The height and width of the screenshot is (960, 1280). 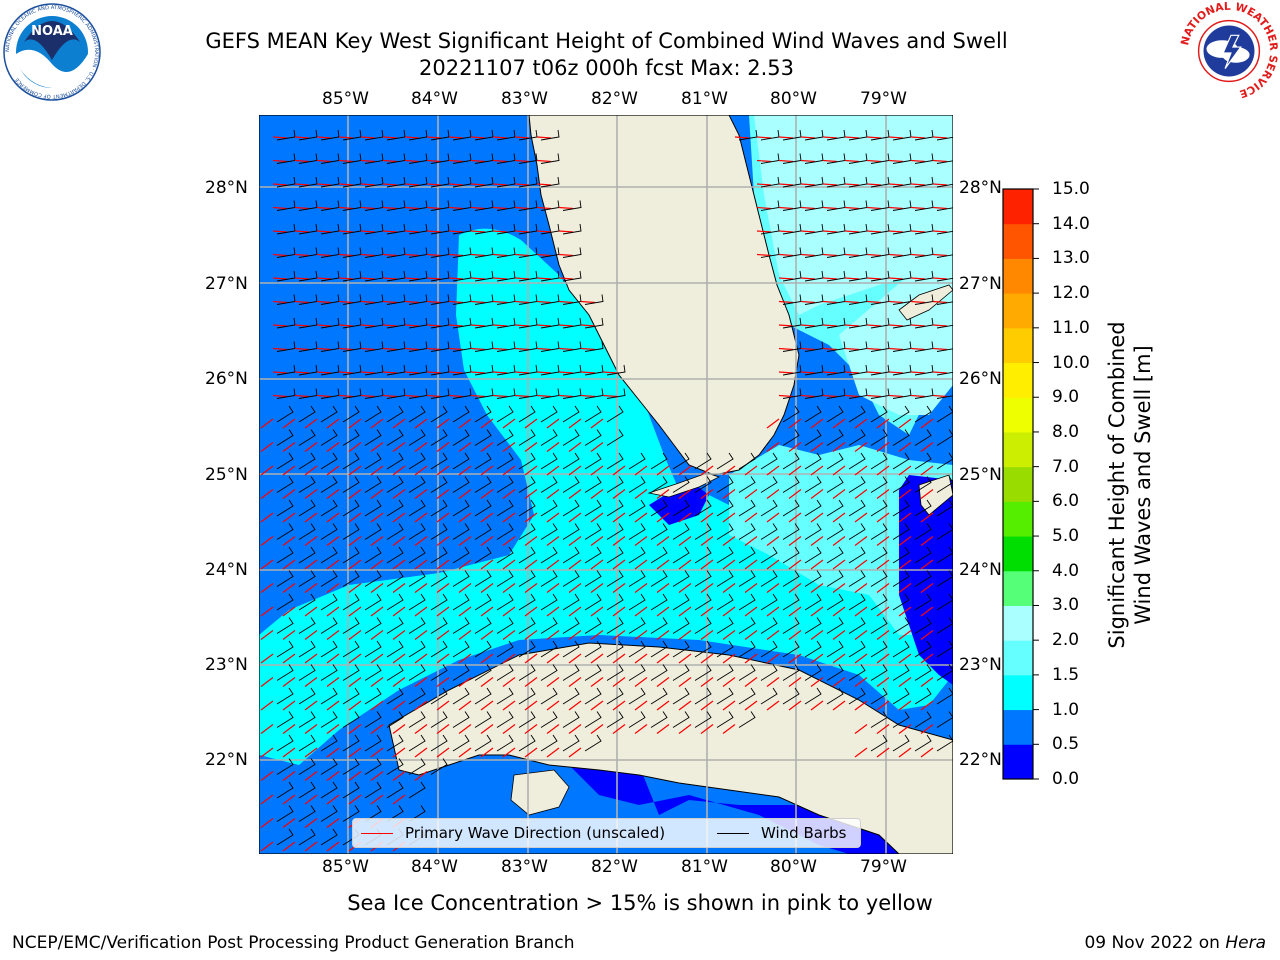 What do you see at coordinates (980, 570) in the screenshot?
I see `lat-label-right: 24°N` at bounding box center [980, 570].